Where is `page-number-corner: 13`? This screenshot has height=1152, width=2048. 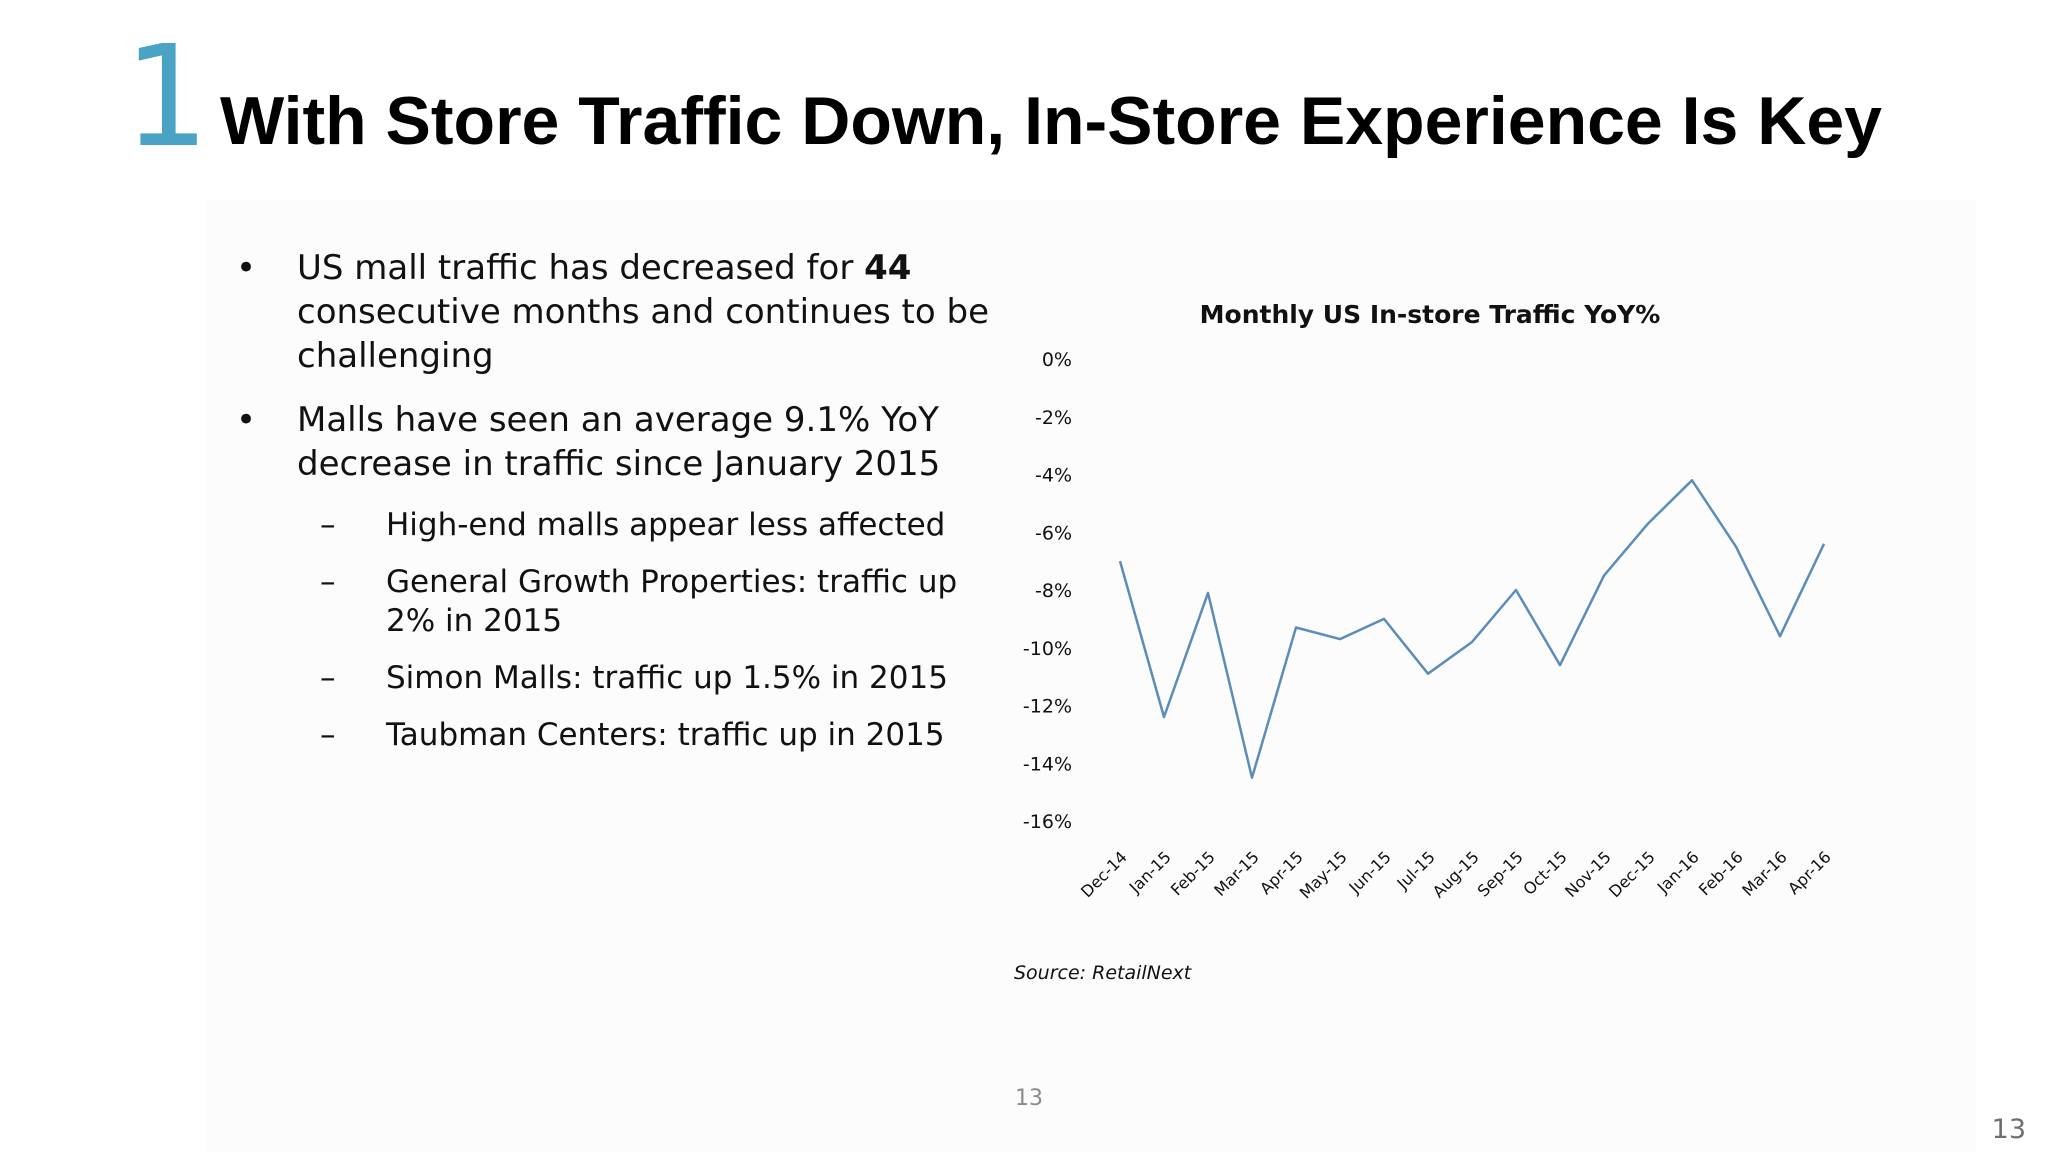 page-number-corner: 13 is located at coordinates (2008, 1129).